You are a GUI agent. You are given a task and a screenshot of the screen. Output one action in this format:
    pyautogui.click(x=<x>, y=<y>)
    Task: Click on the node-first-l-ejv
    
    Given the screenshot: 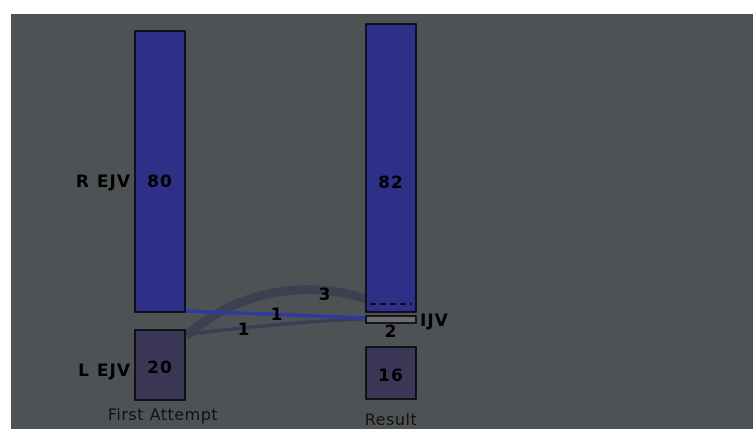 What is the action you would take?
    pyautogui.click(x=160, y=365)
    